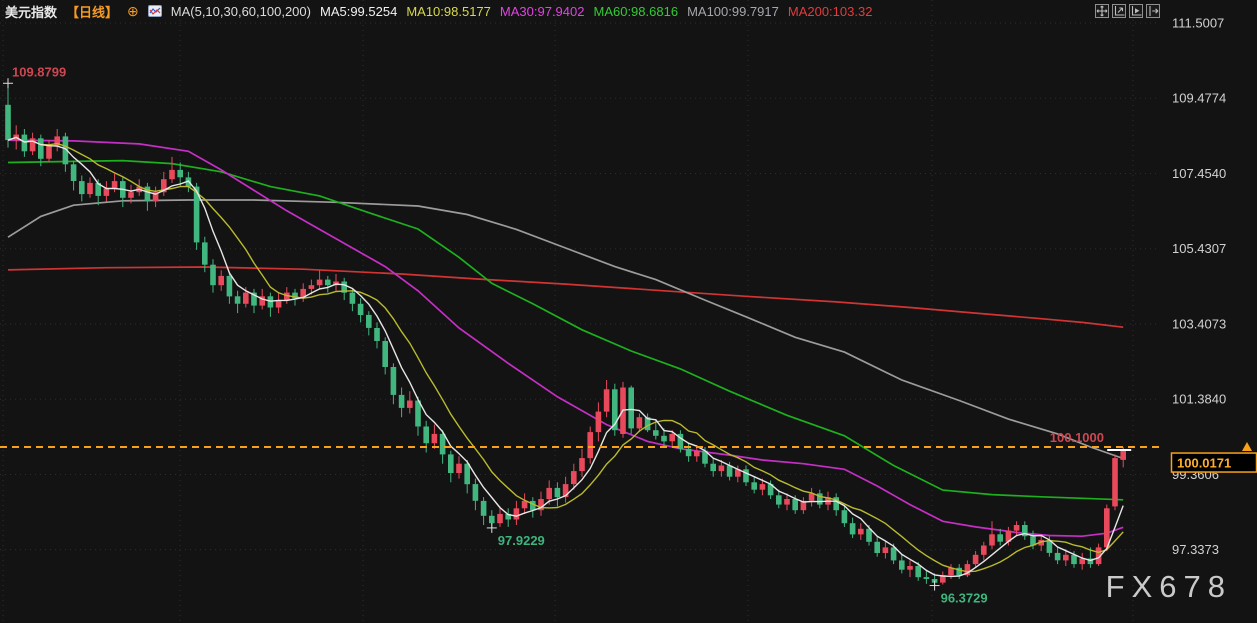  What do you see at coordinates (92, 12) in the screenshot?
I see `timeframe-label: 【日线】` at bounding box center [92, 12].